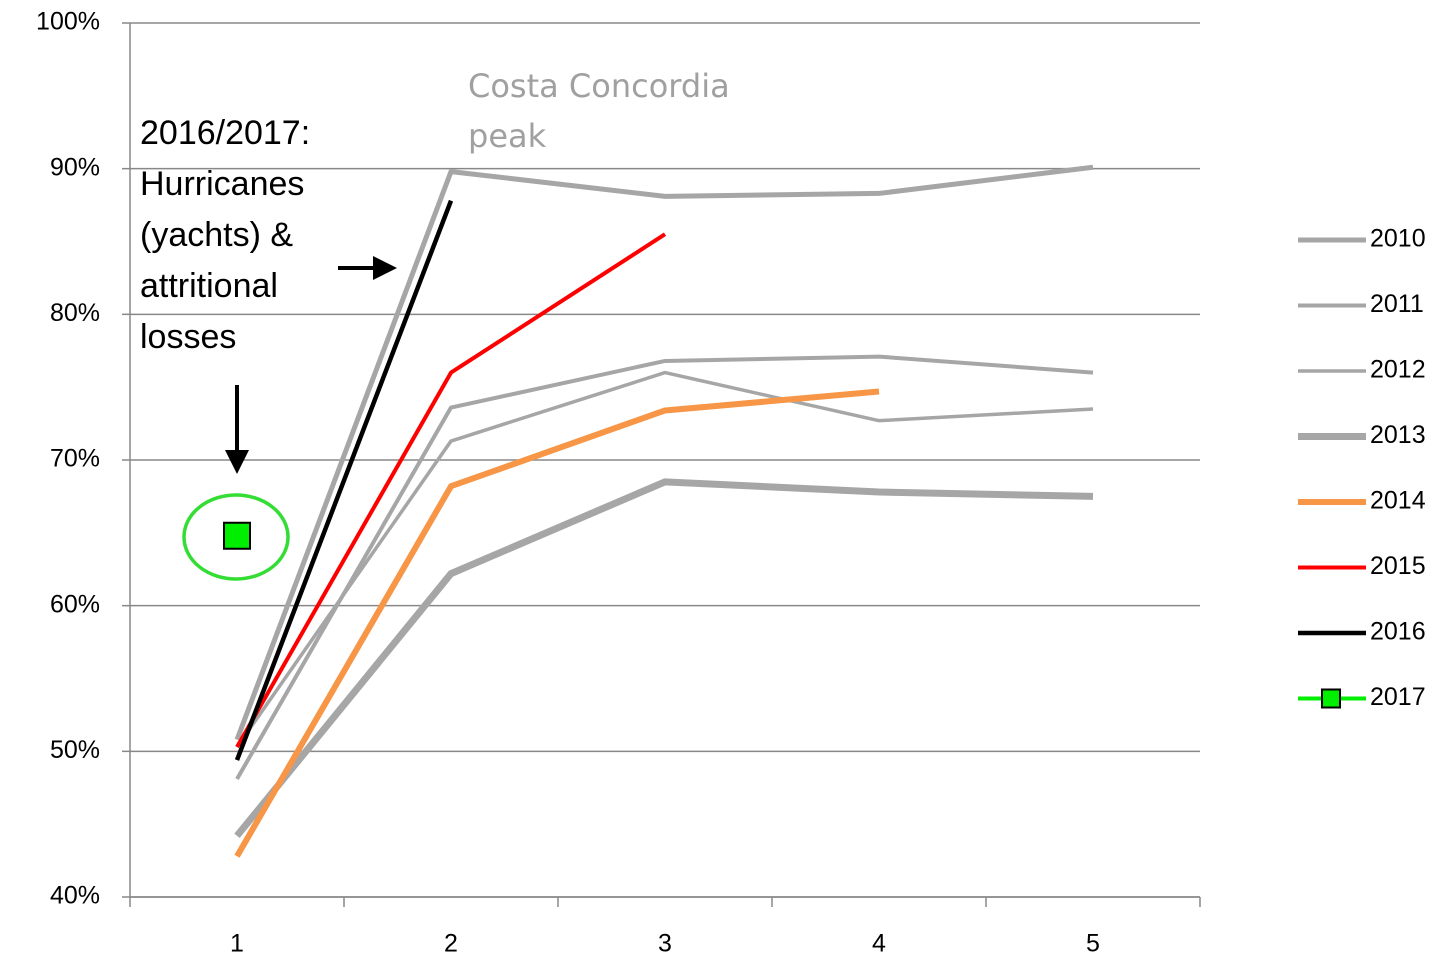 The width and height of the screenshot is (1452, 964). What do you see at coordinates (1398, 566) in the screenshot?
I see `legend-label: 2015` at bounding box center [1398, 566].